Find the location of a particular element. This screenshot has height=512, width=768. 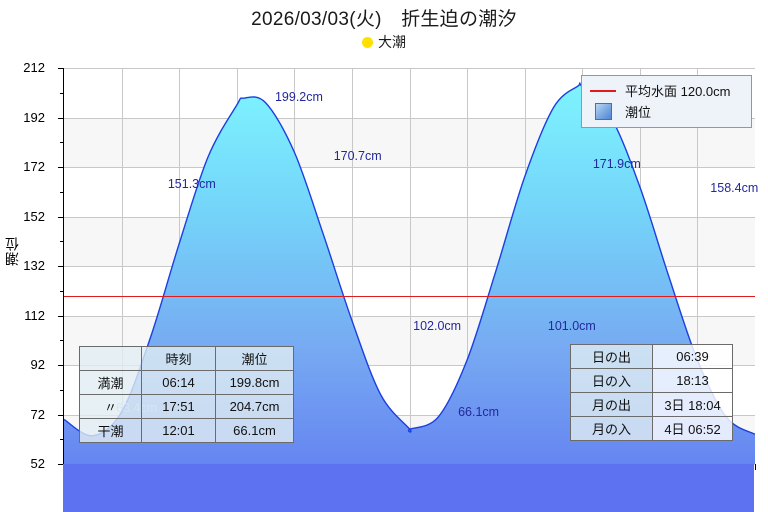

table-header-row: 時刻 潮位 is located at coordinates (186, 358).